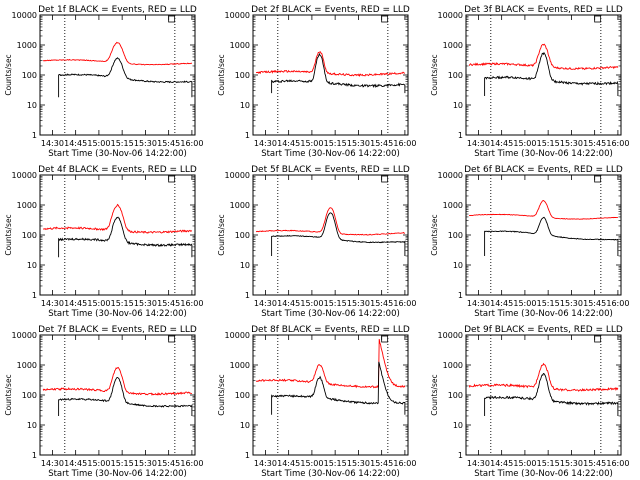 Image resolution: width=640 pixels, height=480 pixels. What do you see at coordinates (543, 10) in the screenshot?
I see `panel-title: Det 3f BLACK = Events, RED = LLD` at bounding box center [543, 10].